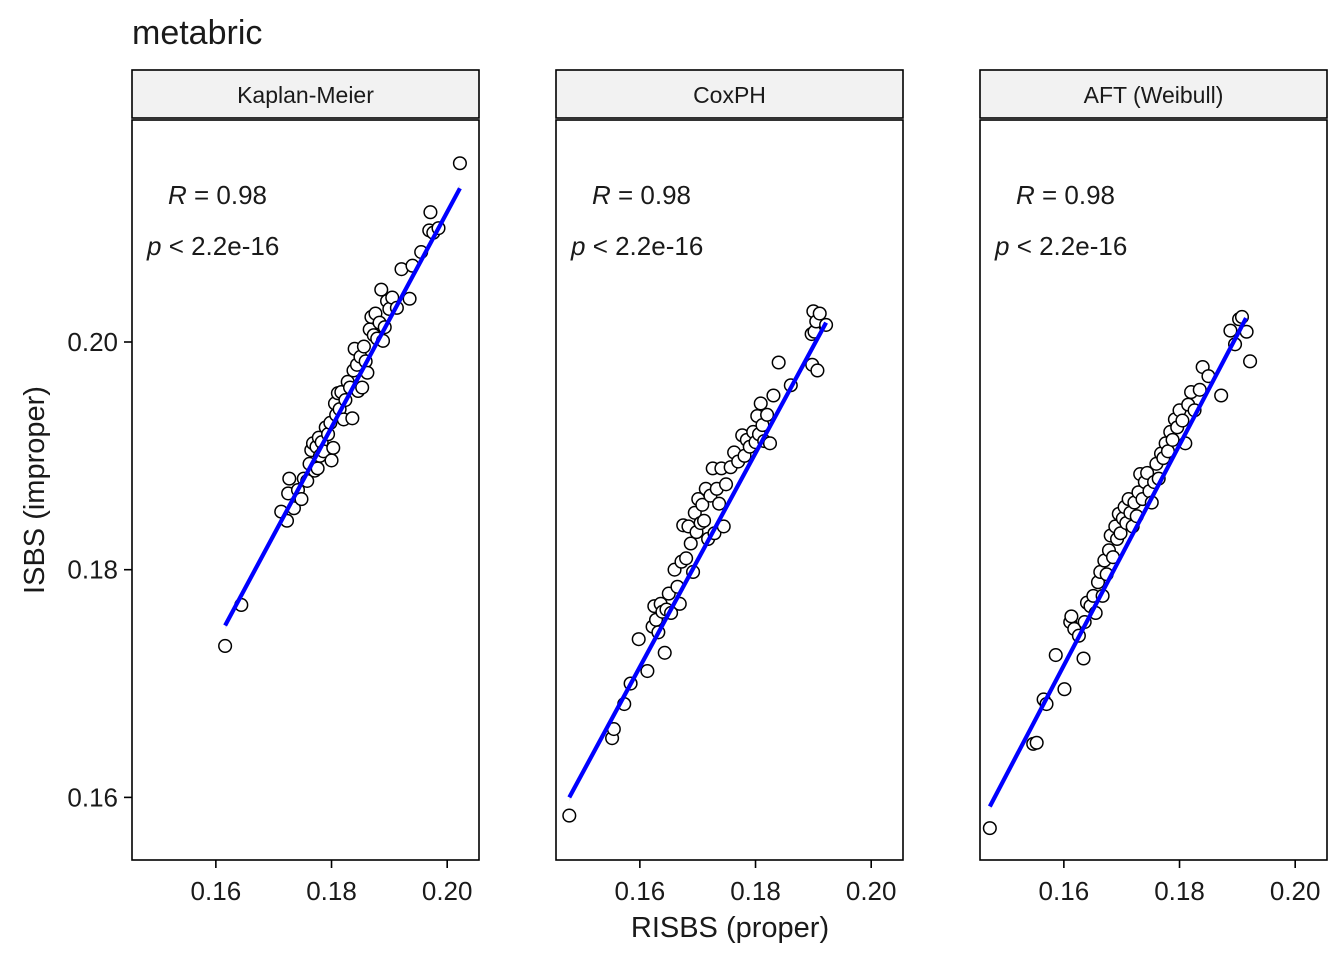 The image size is (1344, 960). What do you see at coordinates (92, 797) in the screenshot?
I see `y-tick-label: 0.16` at bounding box center [92, 797].